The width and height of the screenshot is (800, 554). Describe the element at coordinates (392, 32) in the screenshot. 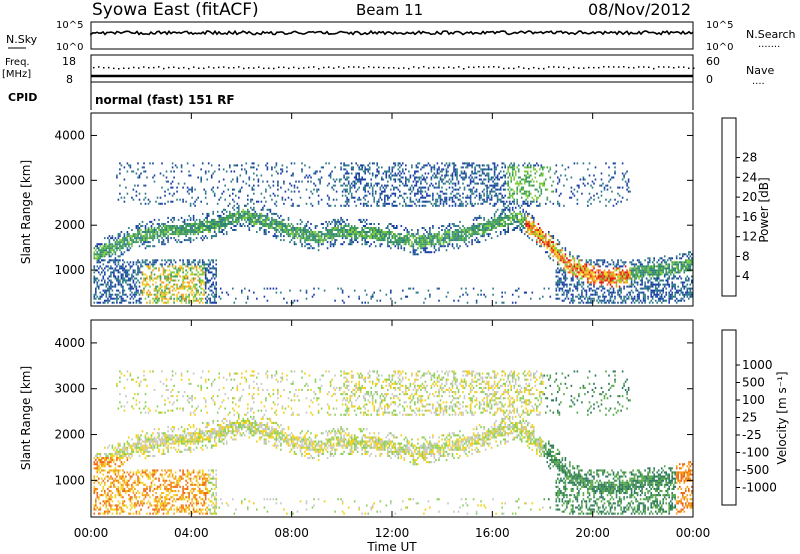

I see `nsky-trace` at that location.